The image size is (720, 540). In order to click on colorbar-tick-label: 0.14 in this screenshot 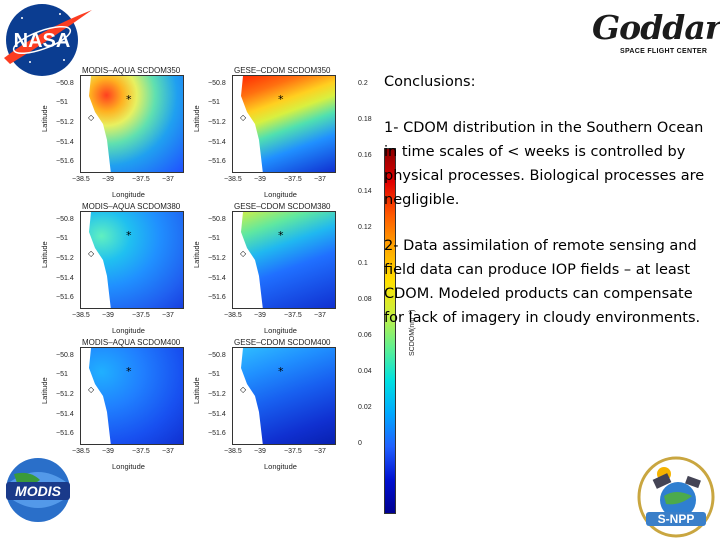, I will do `click(365, 191)`.